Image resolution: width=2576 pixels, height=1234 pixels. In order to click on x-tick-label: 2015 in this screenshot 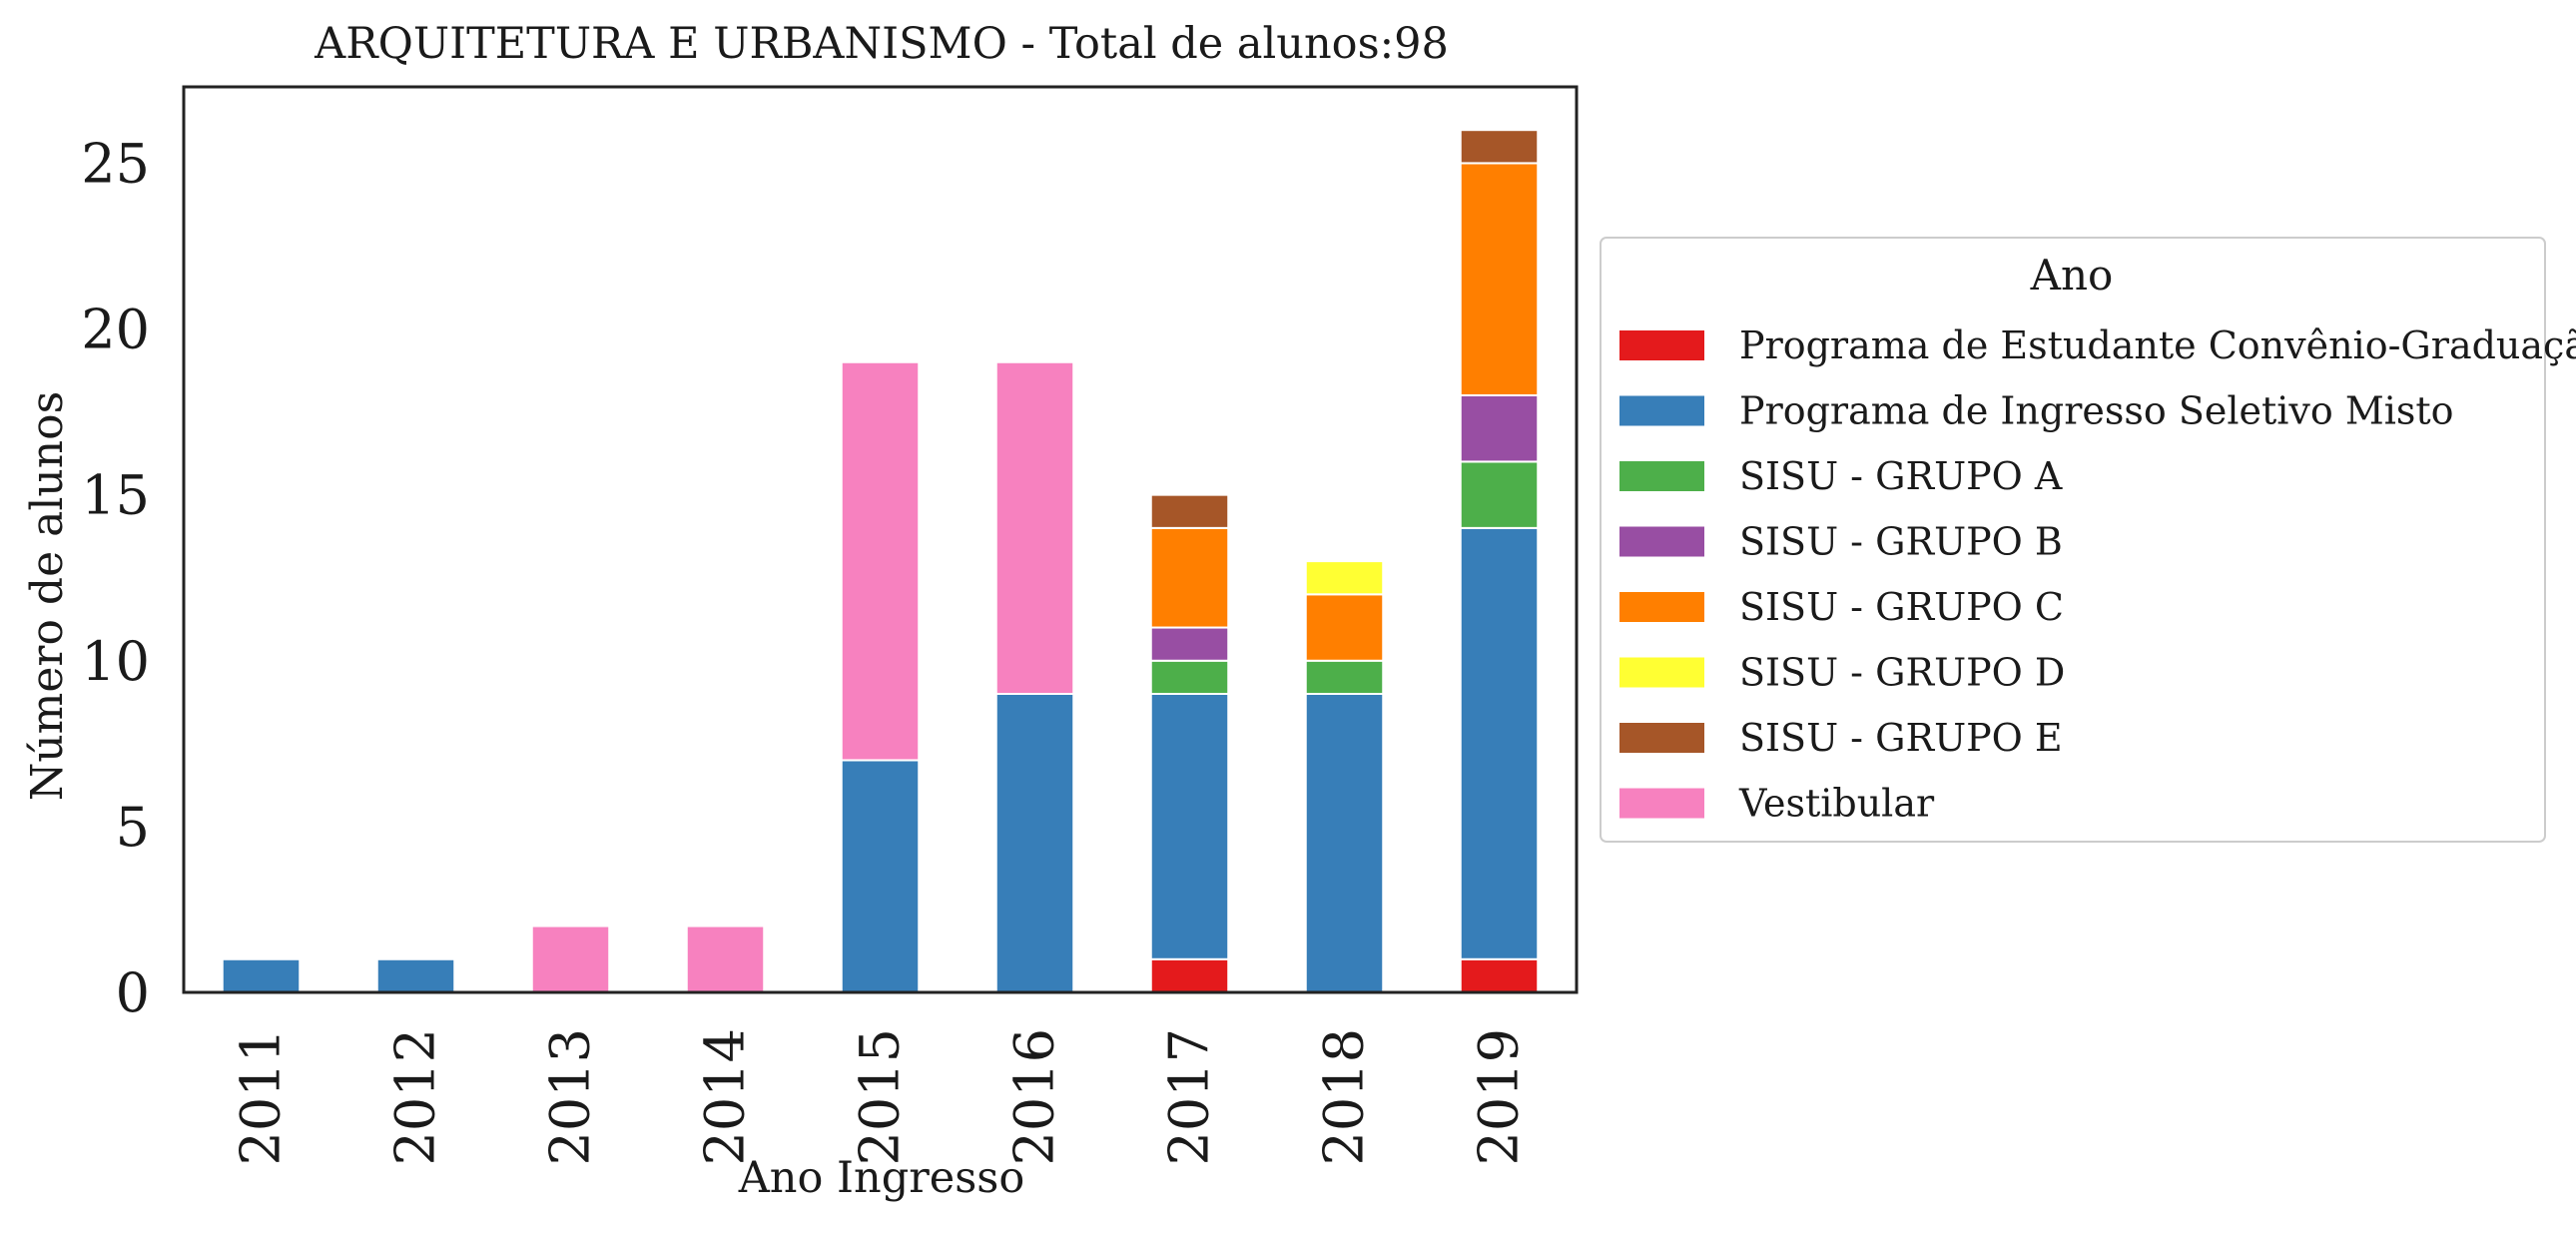, I will do `click(880, 1096)`.